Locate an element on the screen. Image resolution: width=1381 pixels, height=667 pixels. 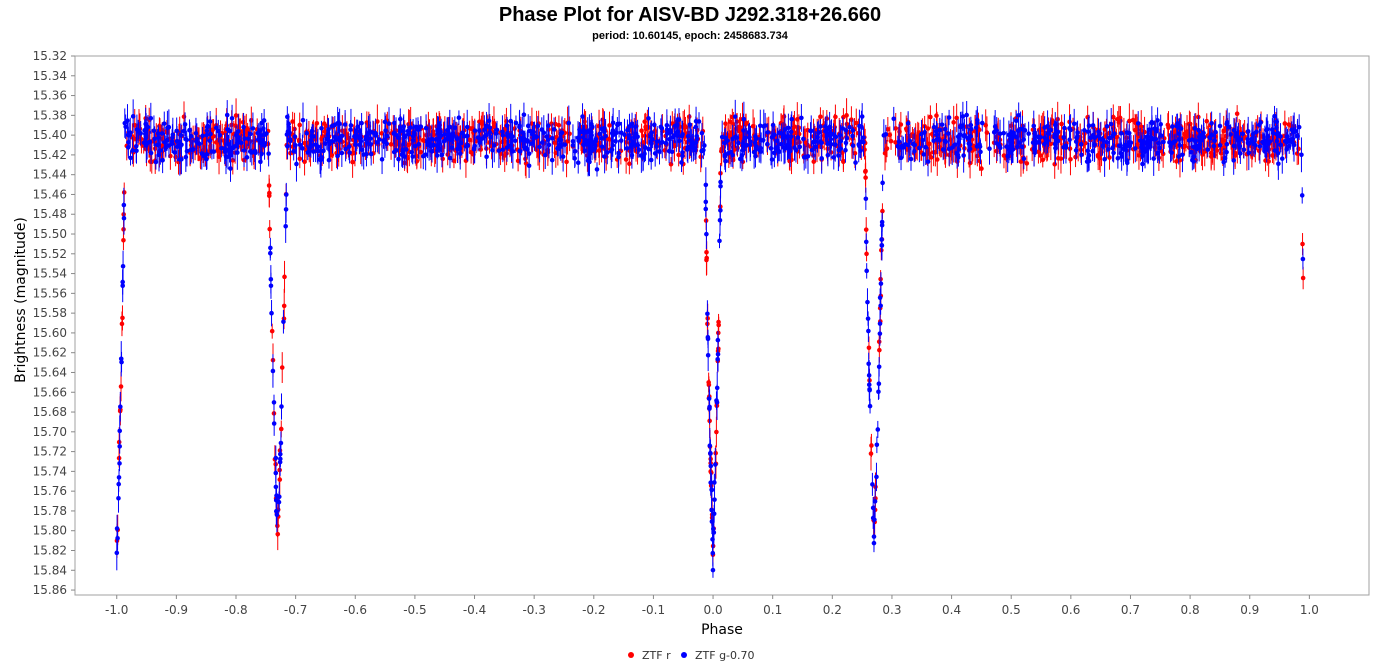
y-tick-label: 15.34 is located at coordinates (50, 76).